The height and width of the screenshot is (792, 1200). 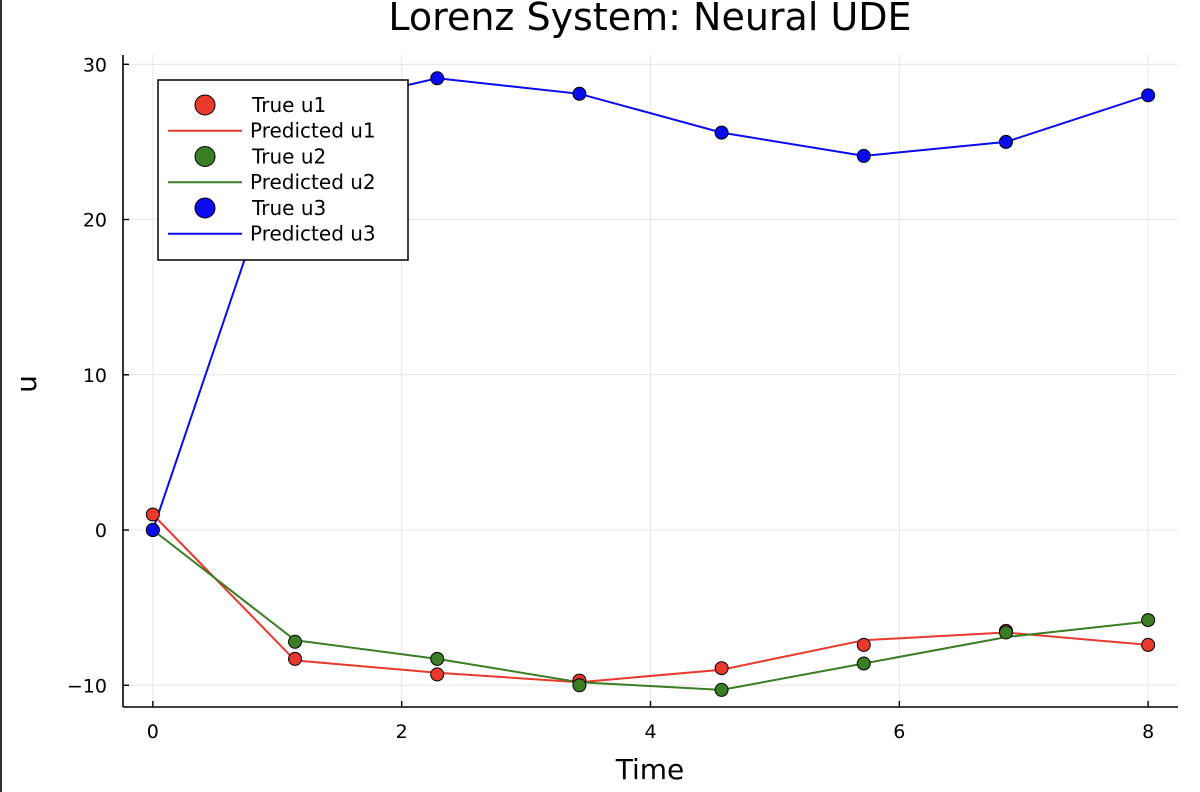 What do you see at coordinates (649, 19) in the screenshot?
I see `chart-title: Lorenz System: Neural UDE` at bounding box center [649, 19].